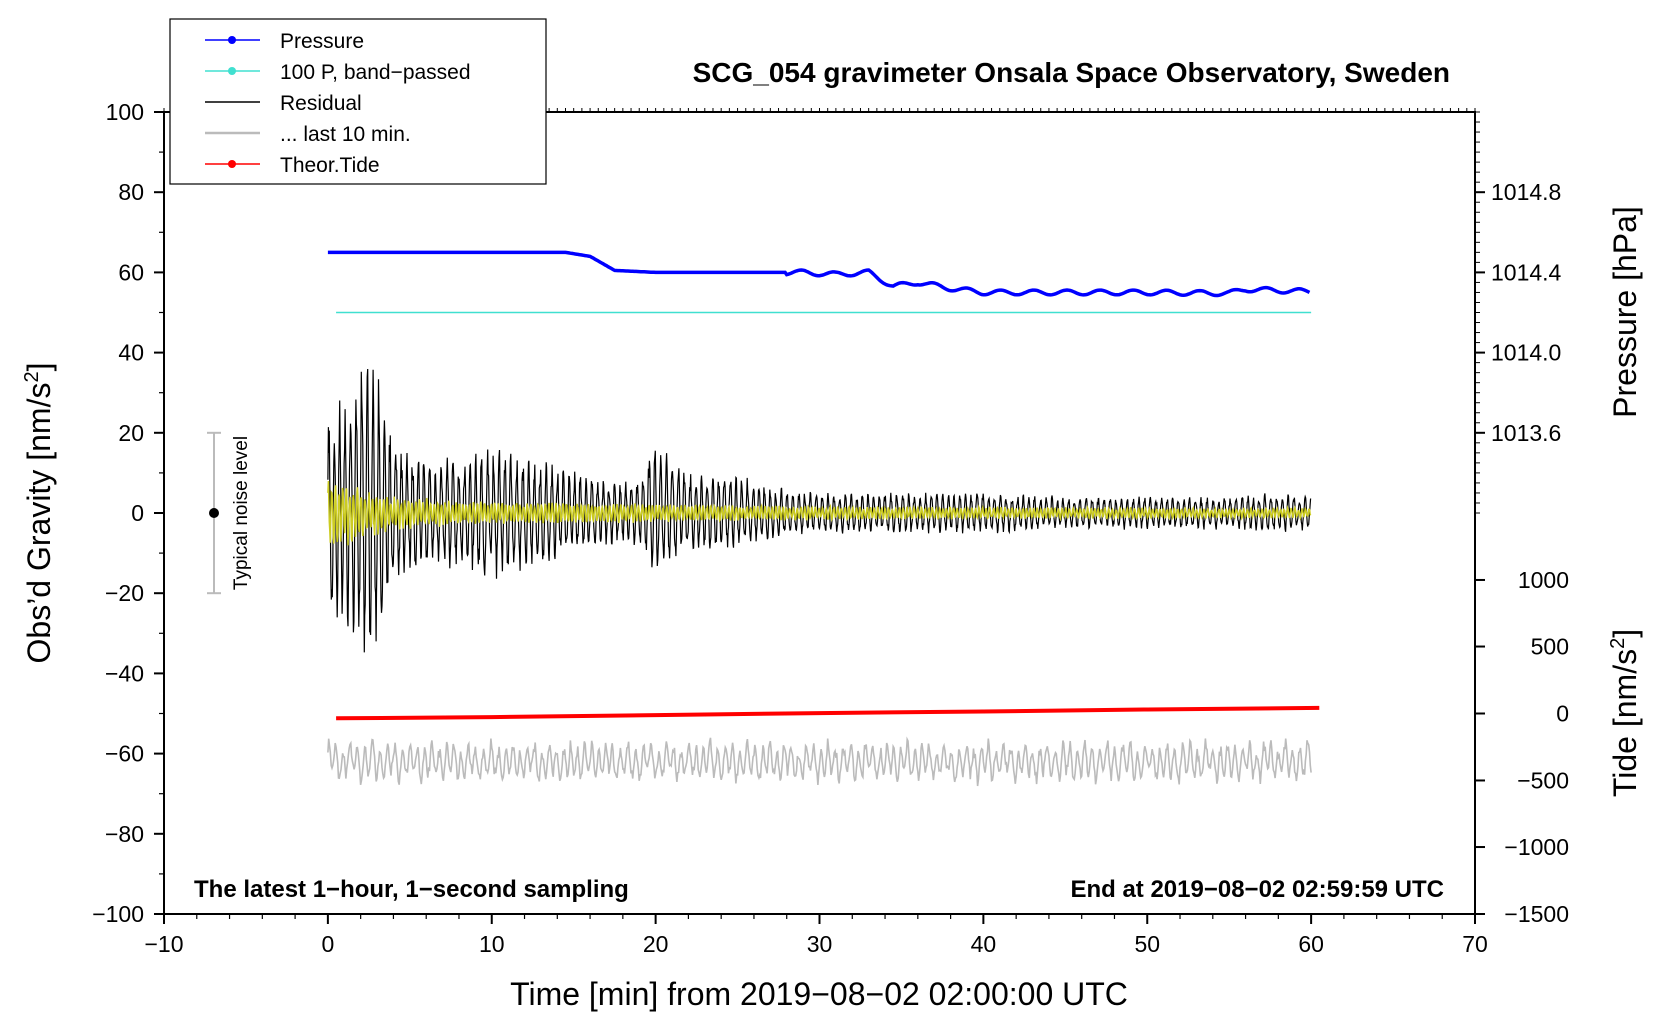 The width and height of the screenshot is (1660, 1020). What do you see at coordinates (1526, 433) in the screenshot?
I see `pressure-tick-label: 1013.6` at bounding box center [1526, 433].